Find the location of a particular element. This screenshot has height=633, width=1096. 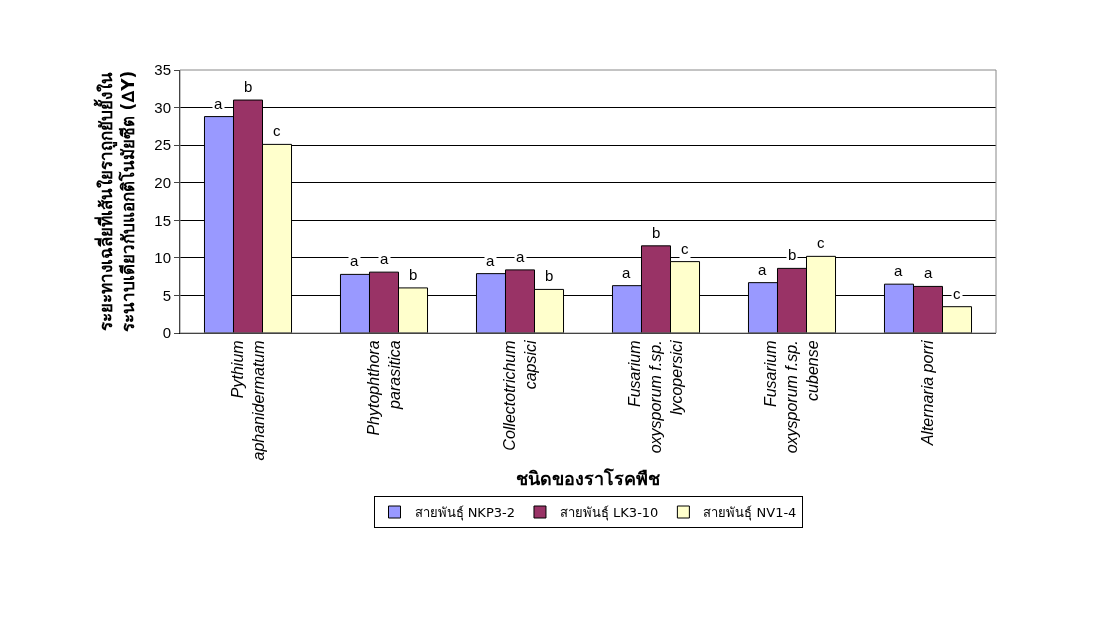

legend-label: สายพันธุ์ LK3-10 is located at coordinates (609, 513).